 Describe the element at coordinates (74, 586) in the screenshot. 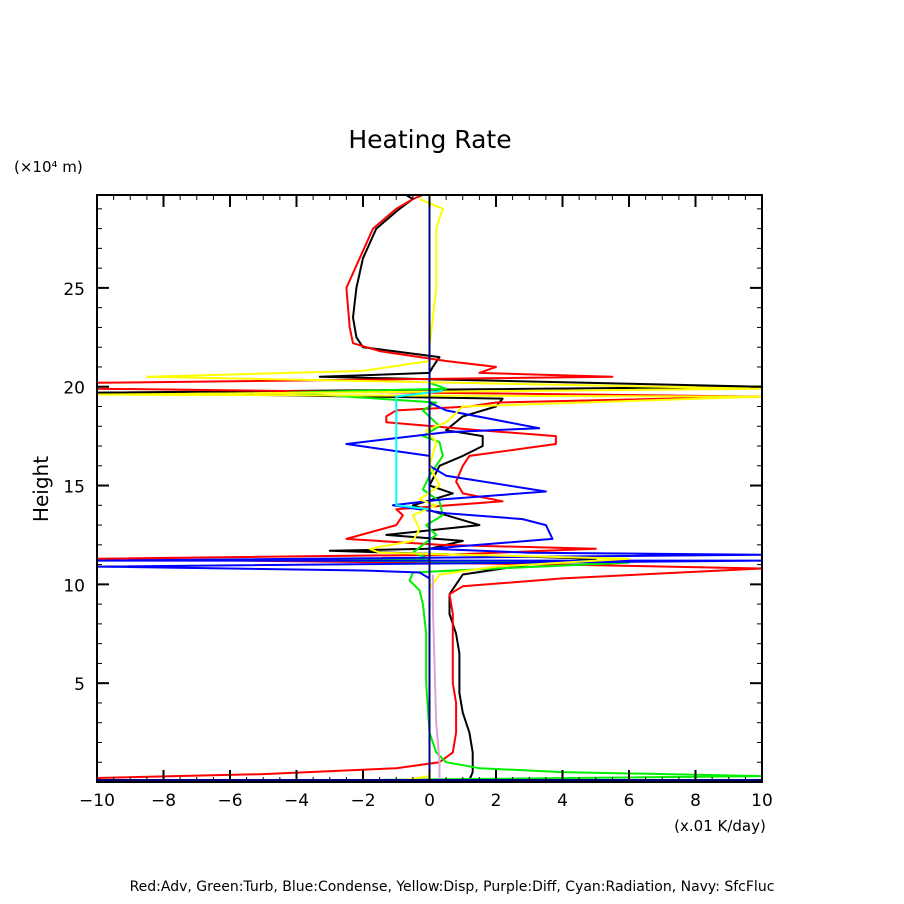

I see `y-tick-label: 10` at that location.